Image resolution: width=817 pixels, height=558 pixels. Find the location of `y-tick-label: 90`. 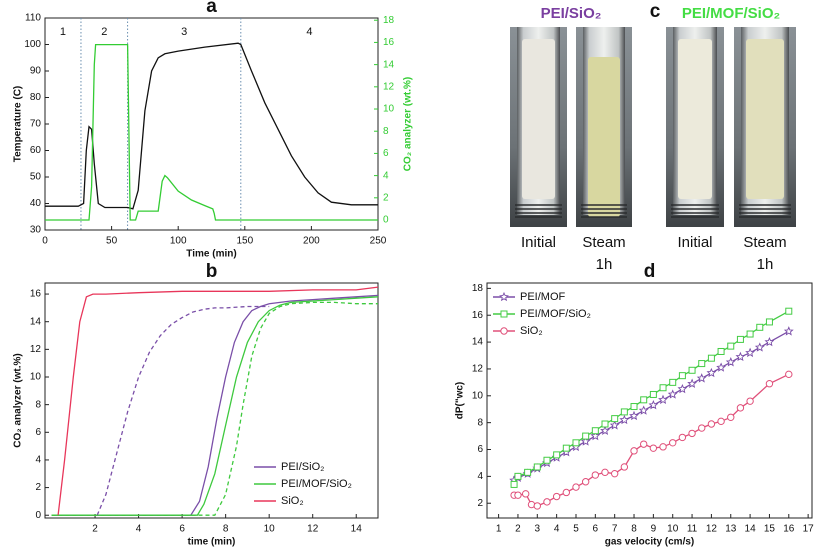

y-tick-label: 90 is located at coordinates (36, 71).